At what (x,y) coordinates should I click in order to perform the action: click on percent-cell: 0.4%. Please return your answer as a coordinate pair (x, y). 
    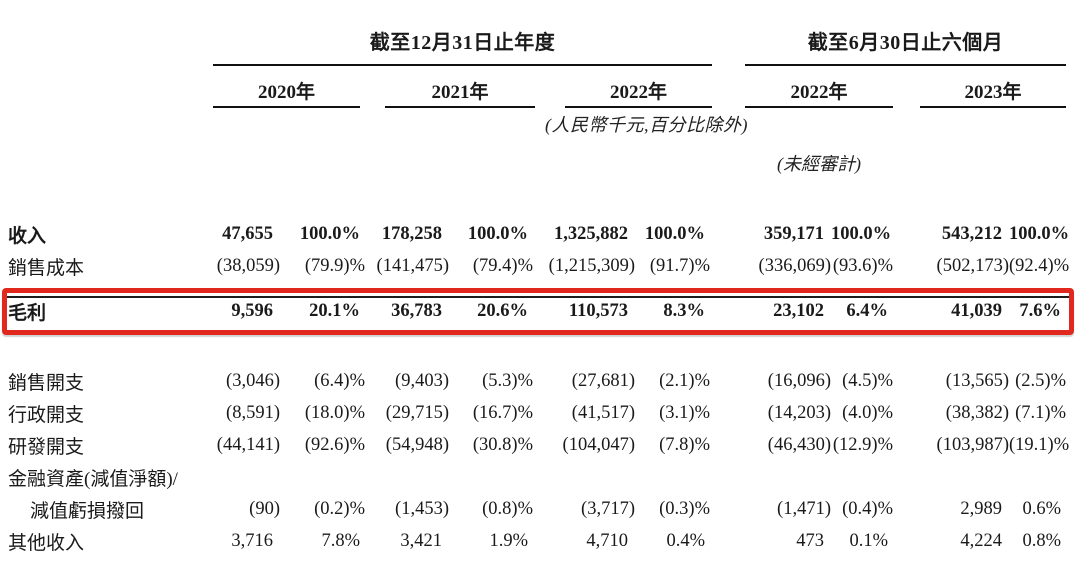
    Looking at the image, I should click on (685, 540).